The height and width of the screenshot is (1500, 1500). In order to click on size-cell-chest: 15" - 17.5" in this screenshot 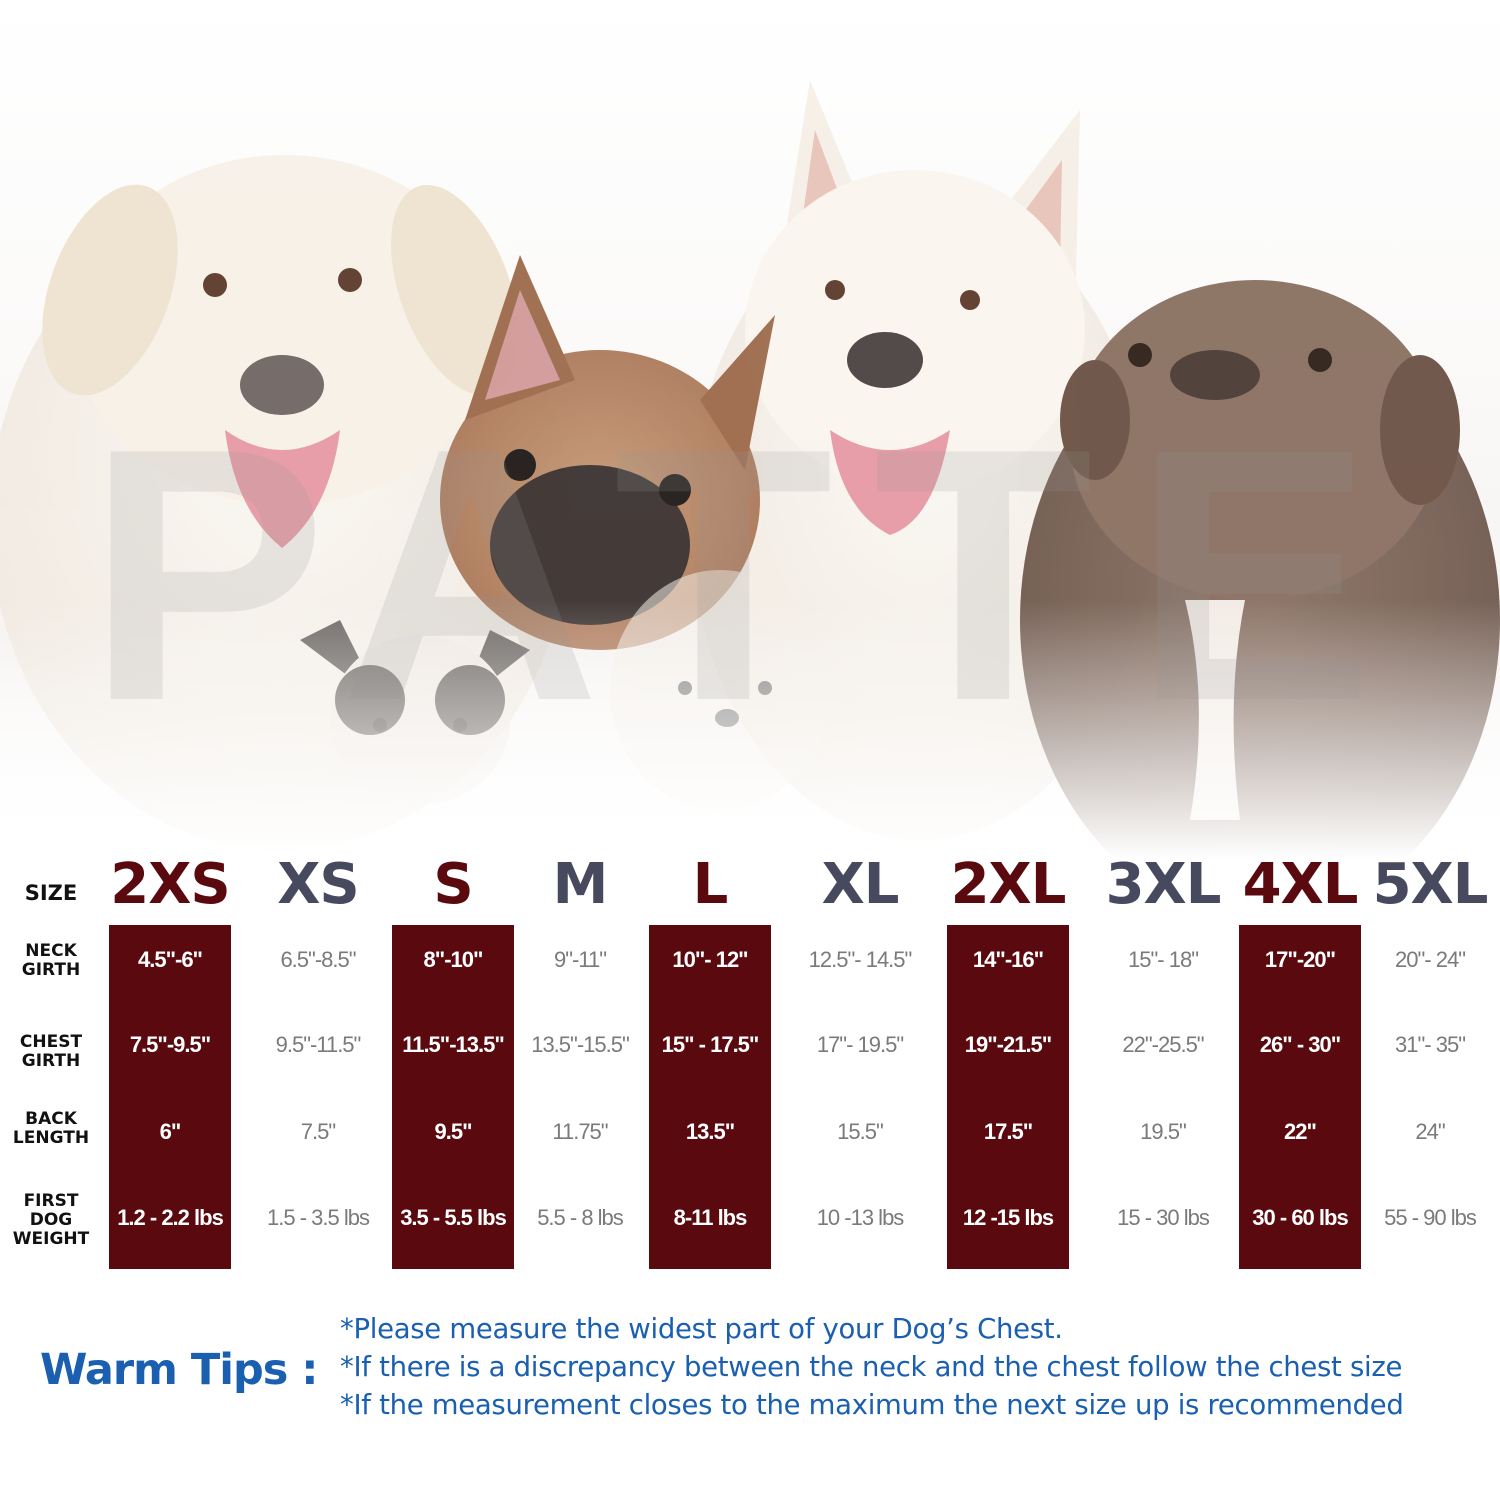, I will do `click(710, 1044)`.